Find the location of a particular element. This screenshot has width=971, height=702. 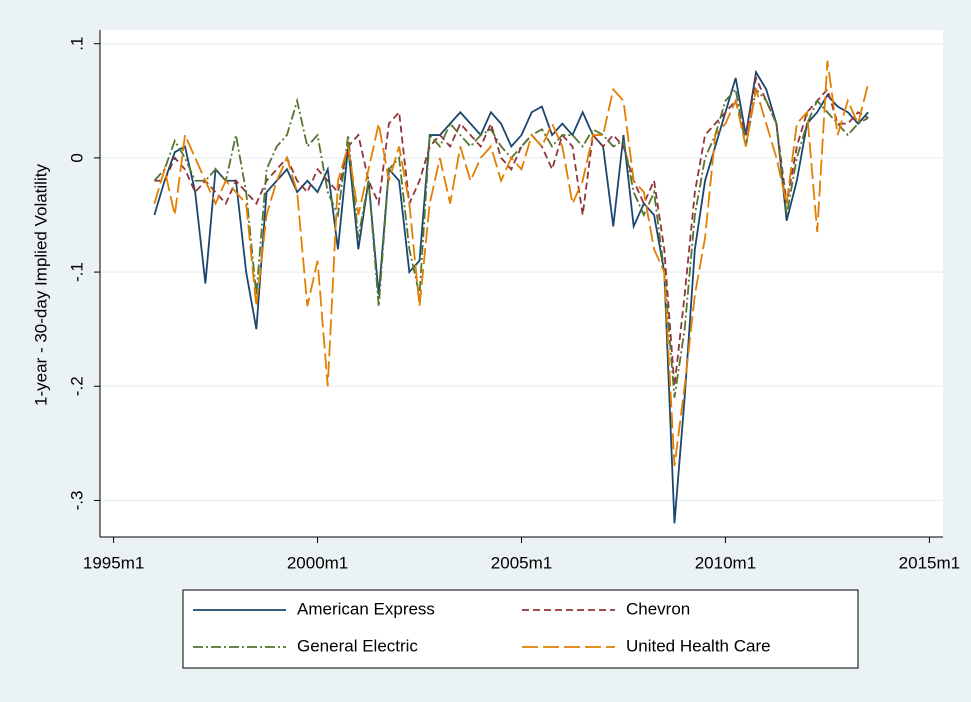

y-tick-label: .1 is located at coordinates (76, 44).